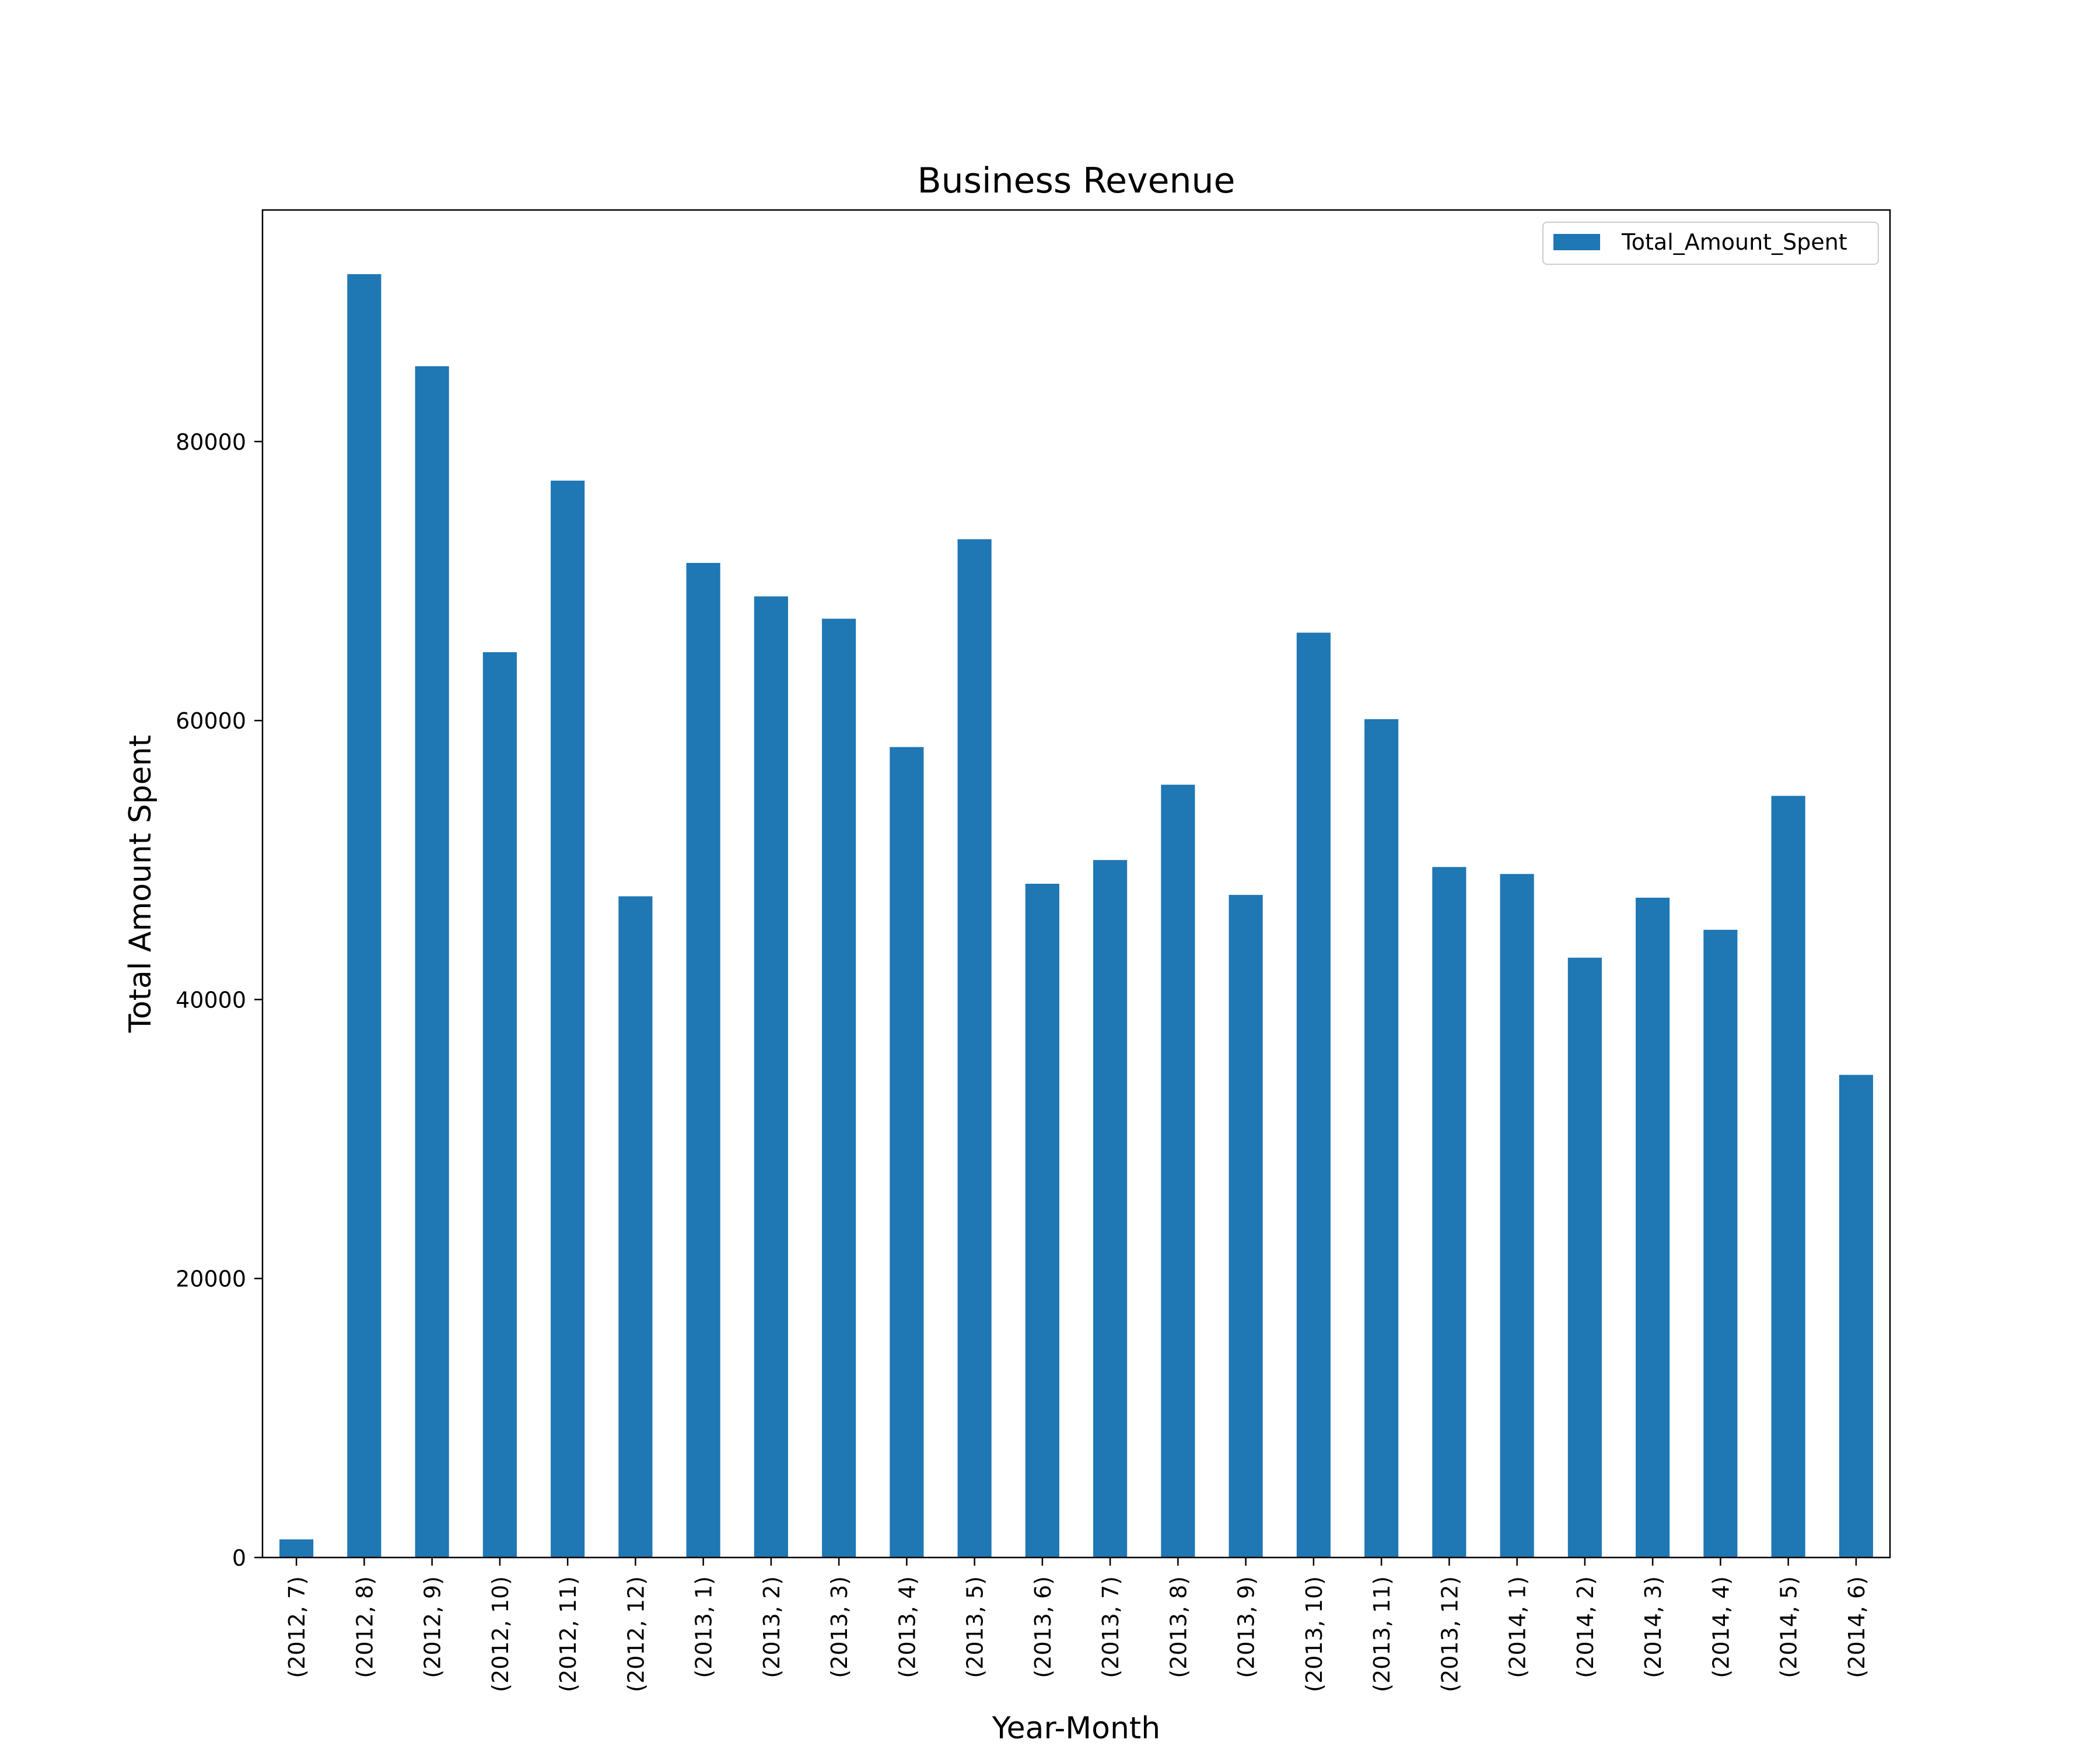  What do you see at coordinates (211, 1279) in the screenshot?
I see `y-tick-label-1: 20000` at bounding box center [211, 1279].